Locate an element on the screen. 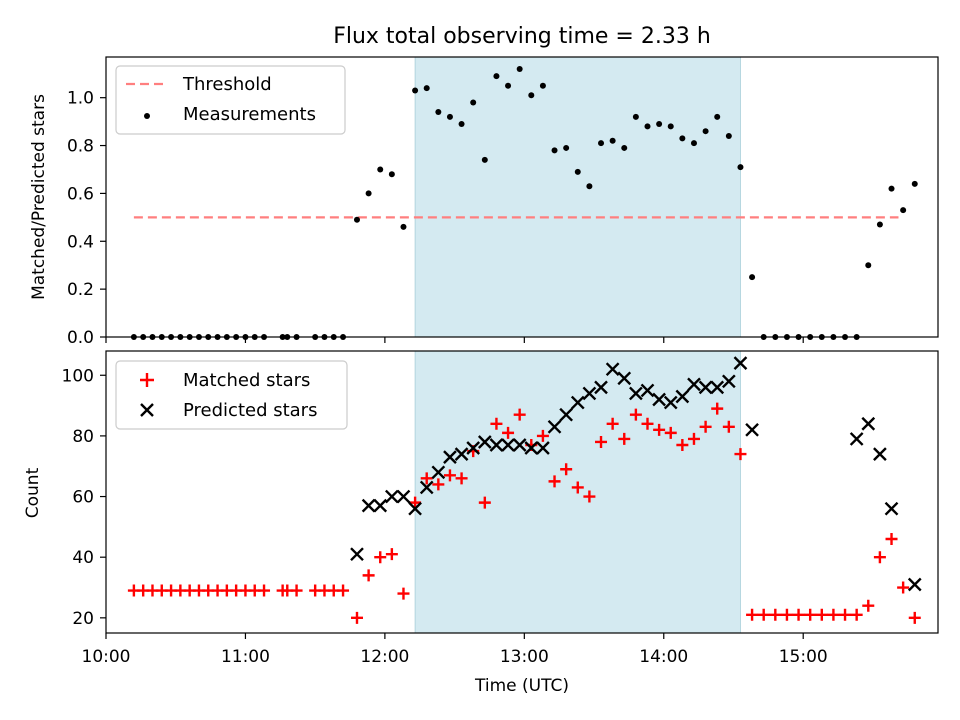 This screenshot has height=720, width=960. top-y-axis-label: Matched/Predicted stars is located at coordinates (39, 197).